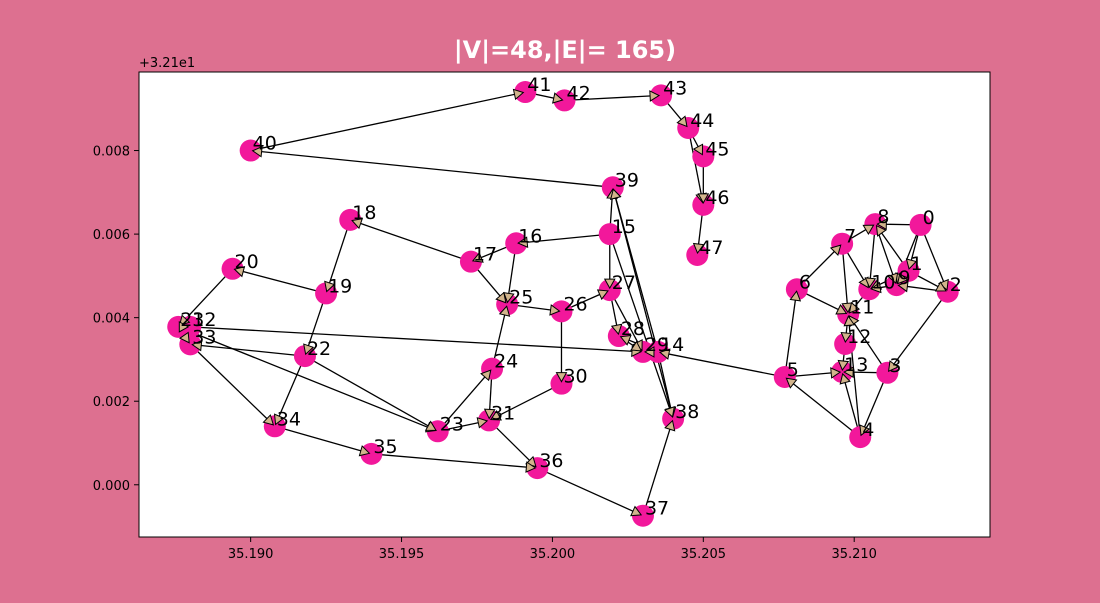  I want to click on node-label-9: 9, so click(904, 278).